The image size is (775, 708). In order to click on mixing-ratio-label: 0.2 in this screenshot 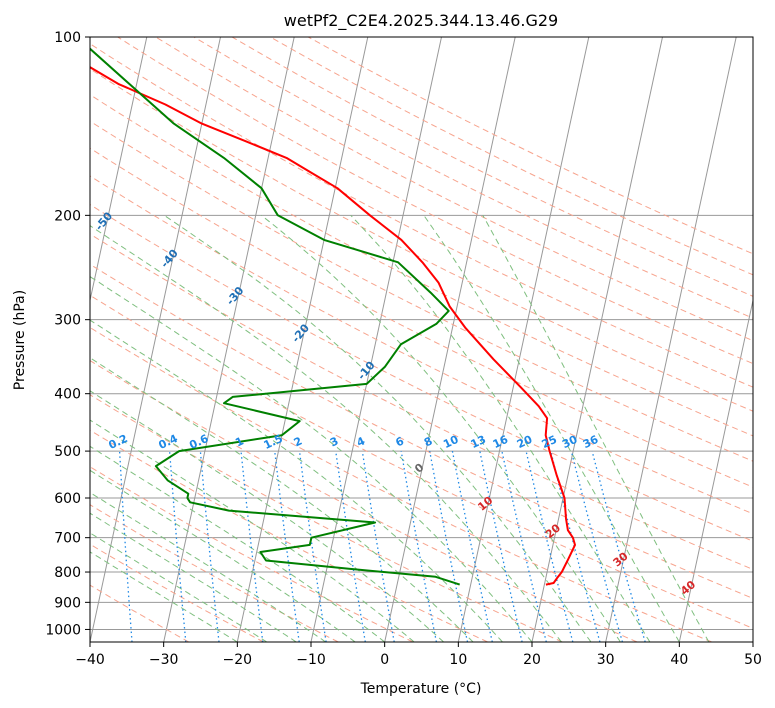, I will do `click(118, 442)`.